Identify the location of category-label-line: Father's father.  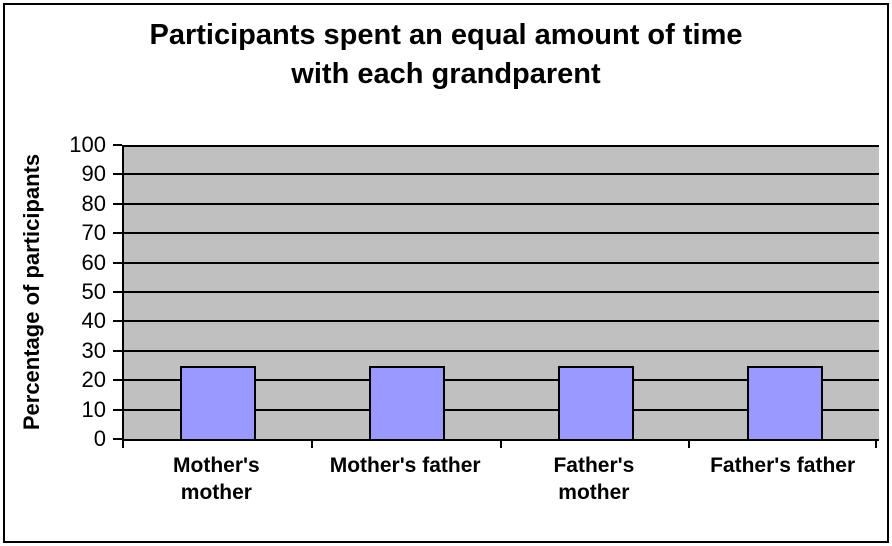
(783, 465).